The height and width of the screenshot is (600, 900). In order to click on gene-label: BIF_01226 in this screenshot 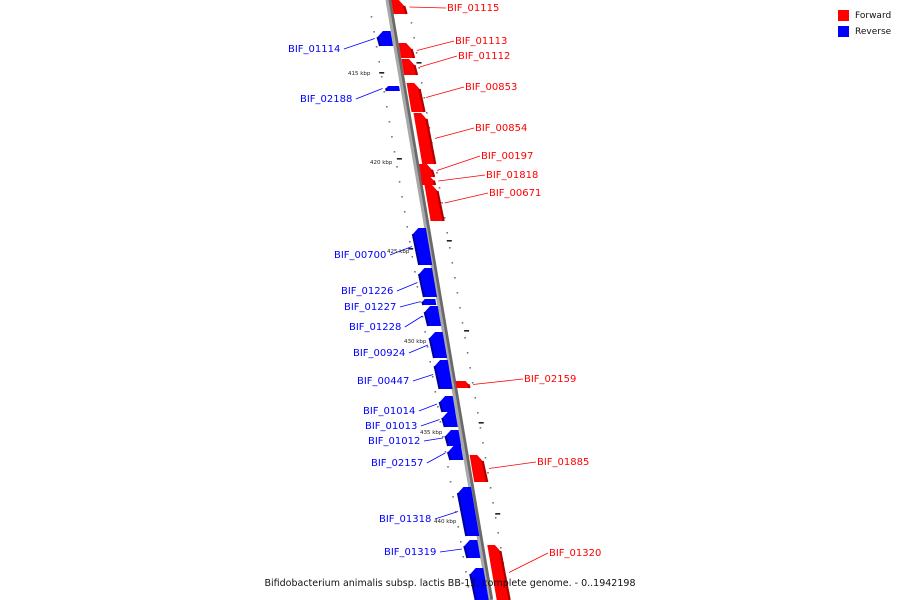, I will do `click(367, 291)`.